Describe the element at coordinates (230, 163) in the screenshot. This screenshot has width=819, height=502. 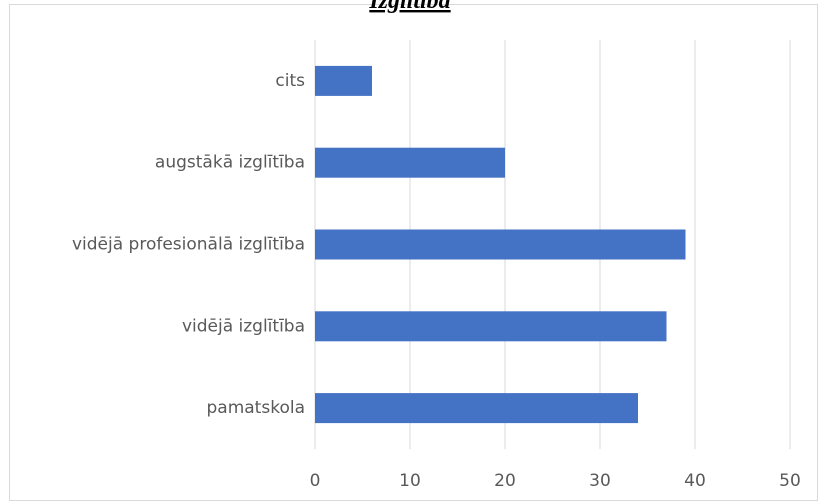
I see `y-tick-label: augstākā izglītība` at that location.